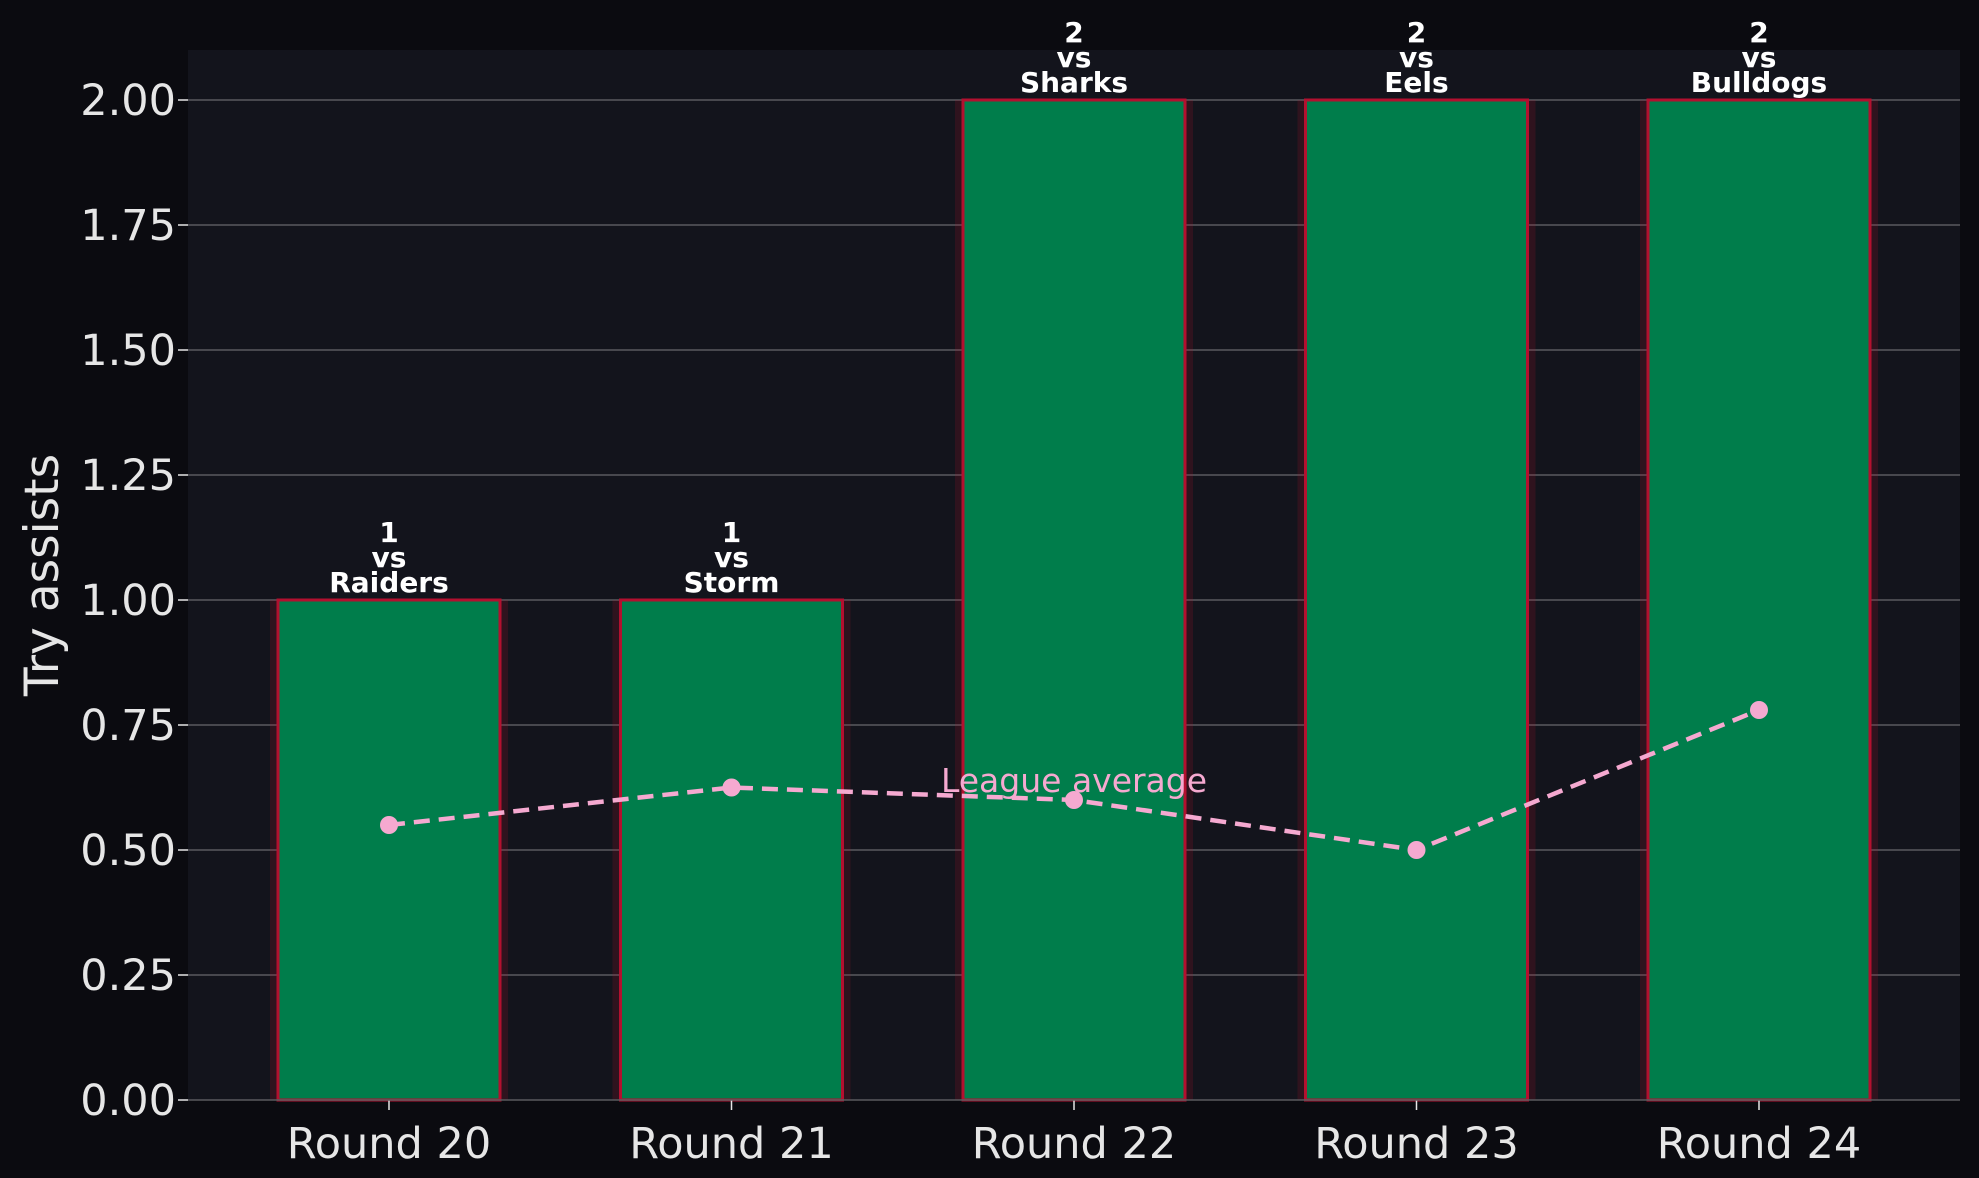 The height and width of the screenshot is (1178, 1979). What do you see at coordinates (128, 226) in the screenshot?
I see `y-tick-label: 1.75` at bounding box center [128, 226].